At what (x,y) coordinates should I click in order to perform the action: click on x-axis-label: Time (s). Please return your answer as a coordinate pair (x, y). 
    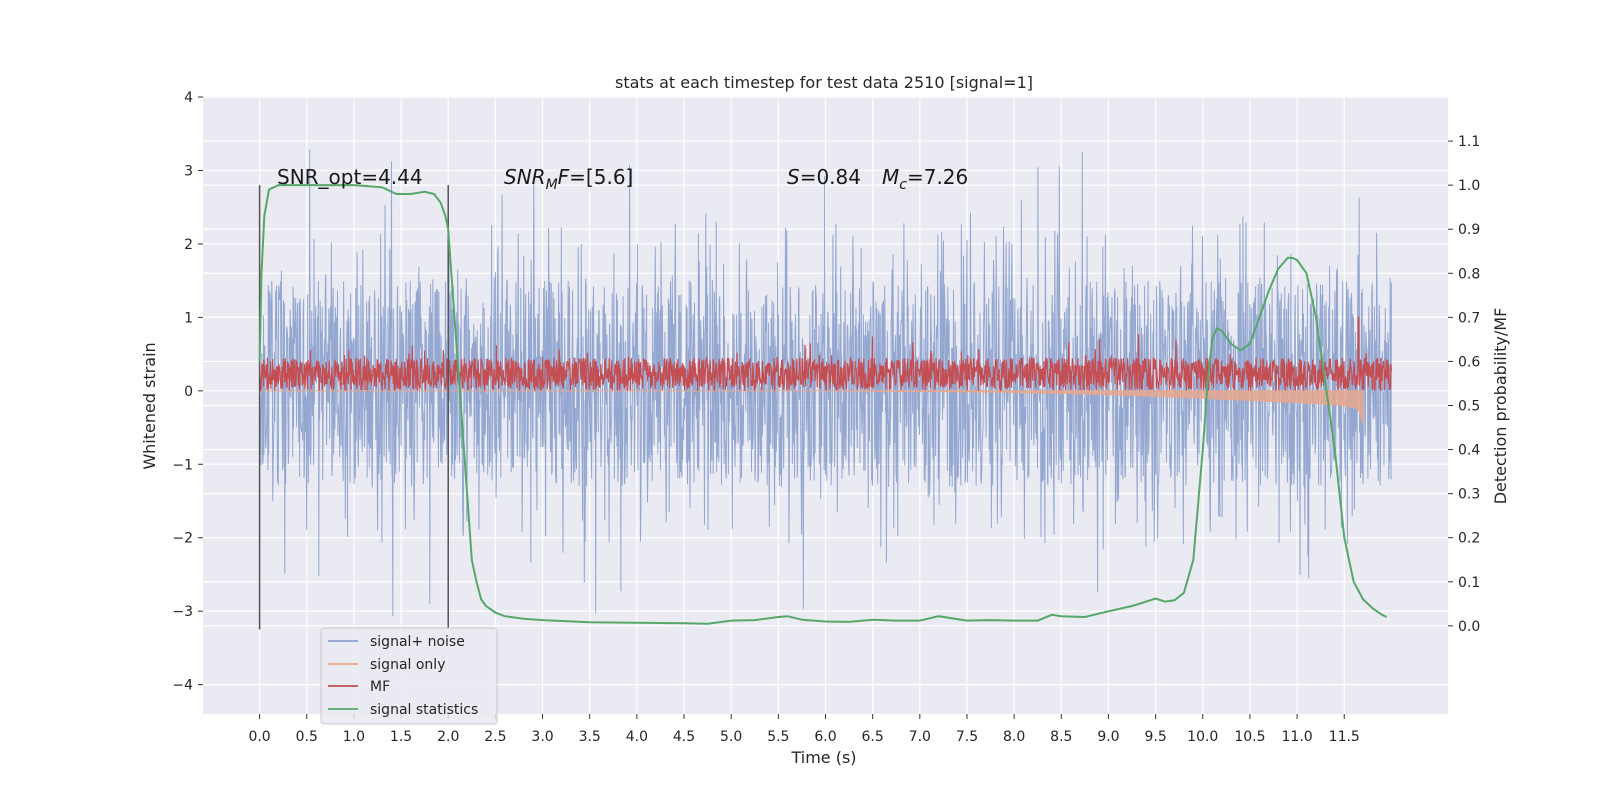
    Looking at the image, I should click on (823, 757).